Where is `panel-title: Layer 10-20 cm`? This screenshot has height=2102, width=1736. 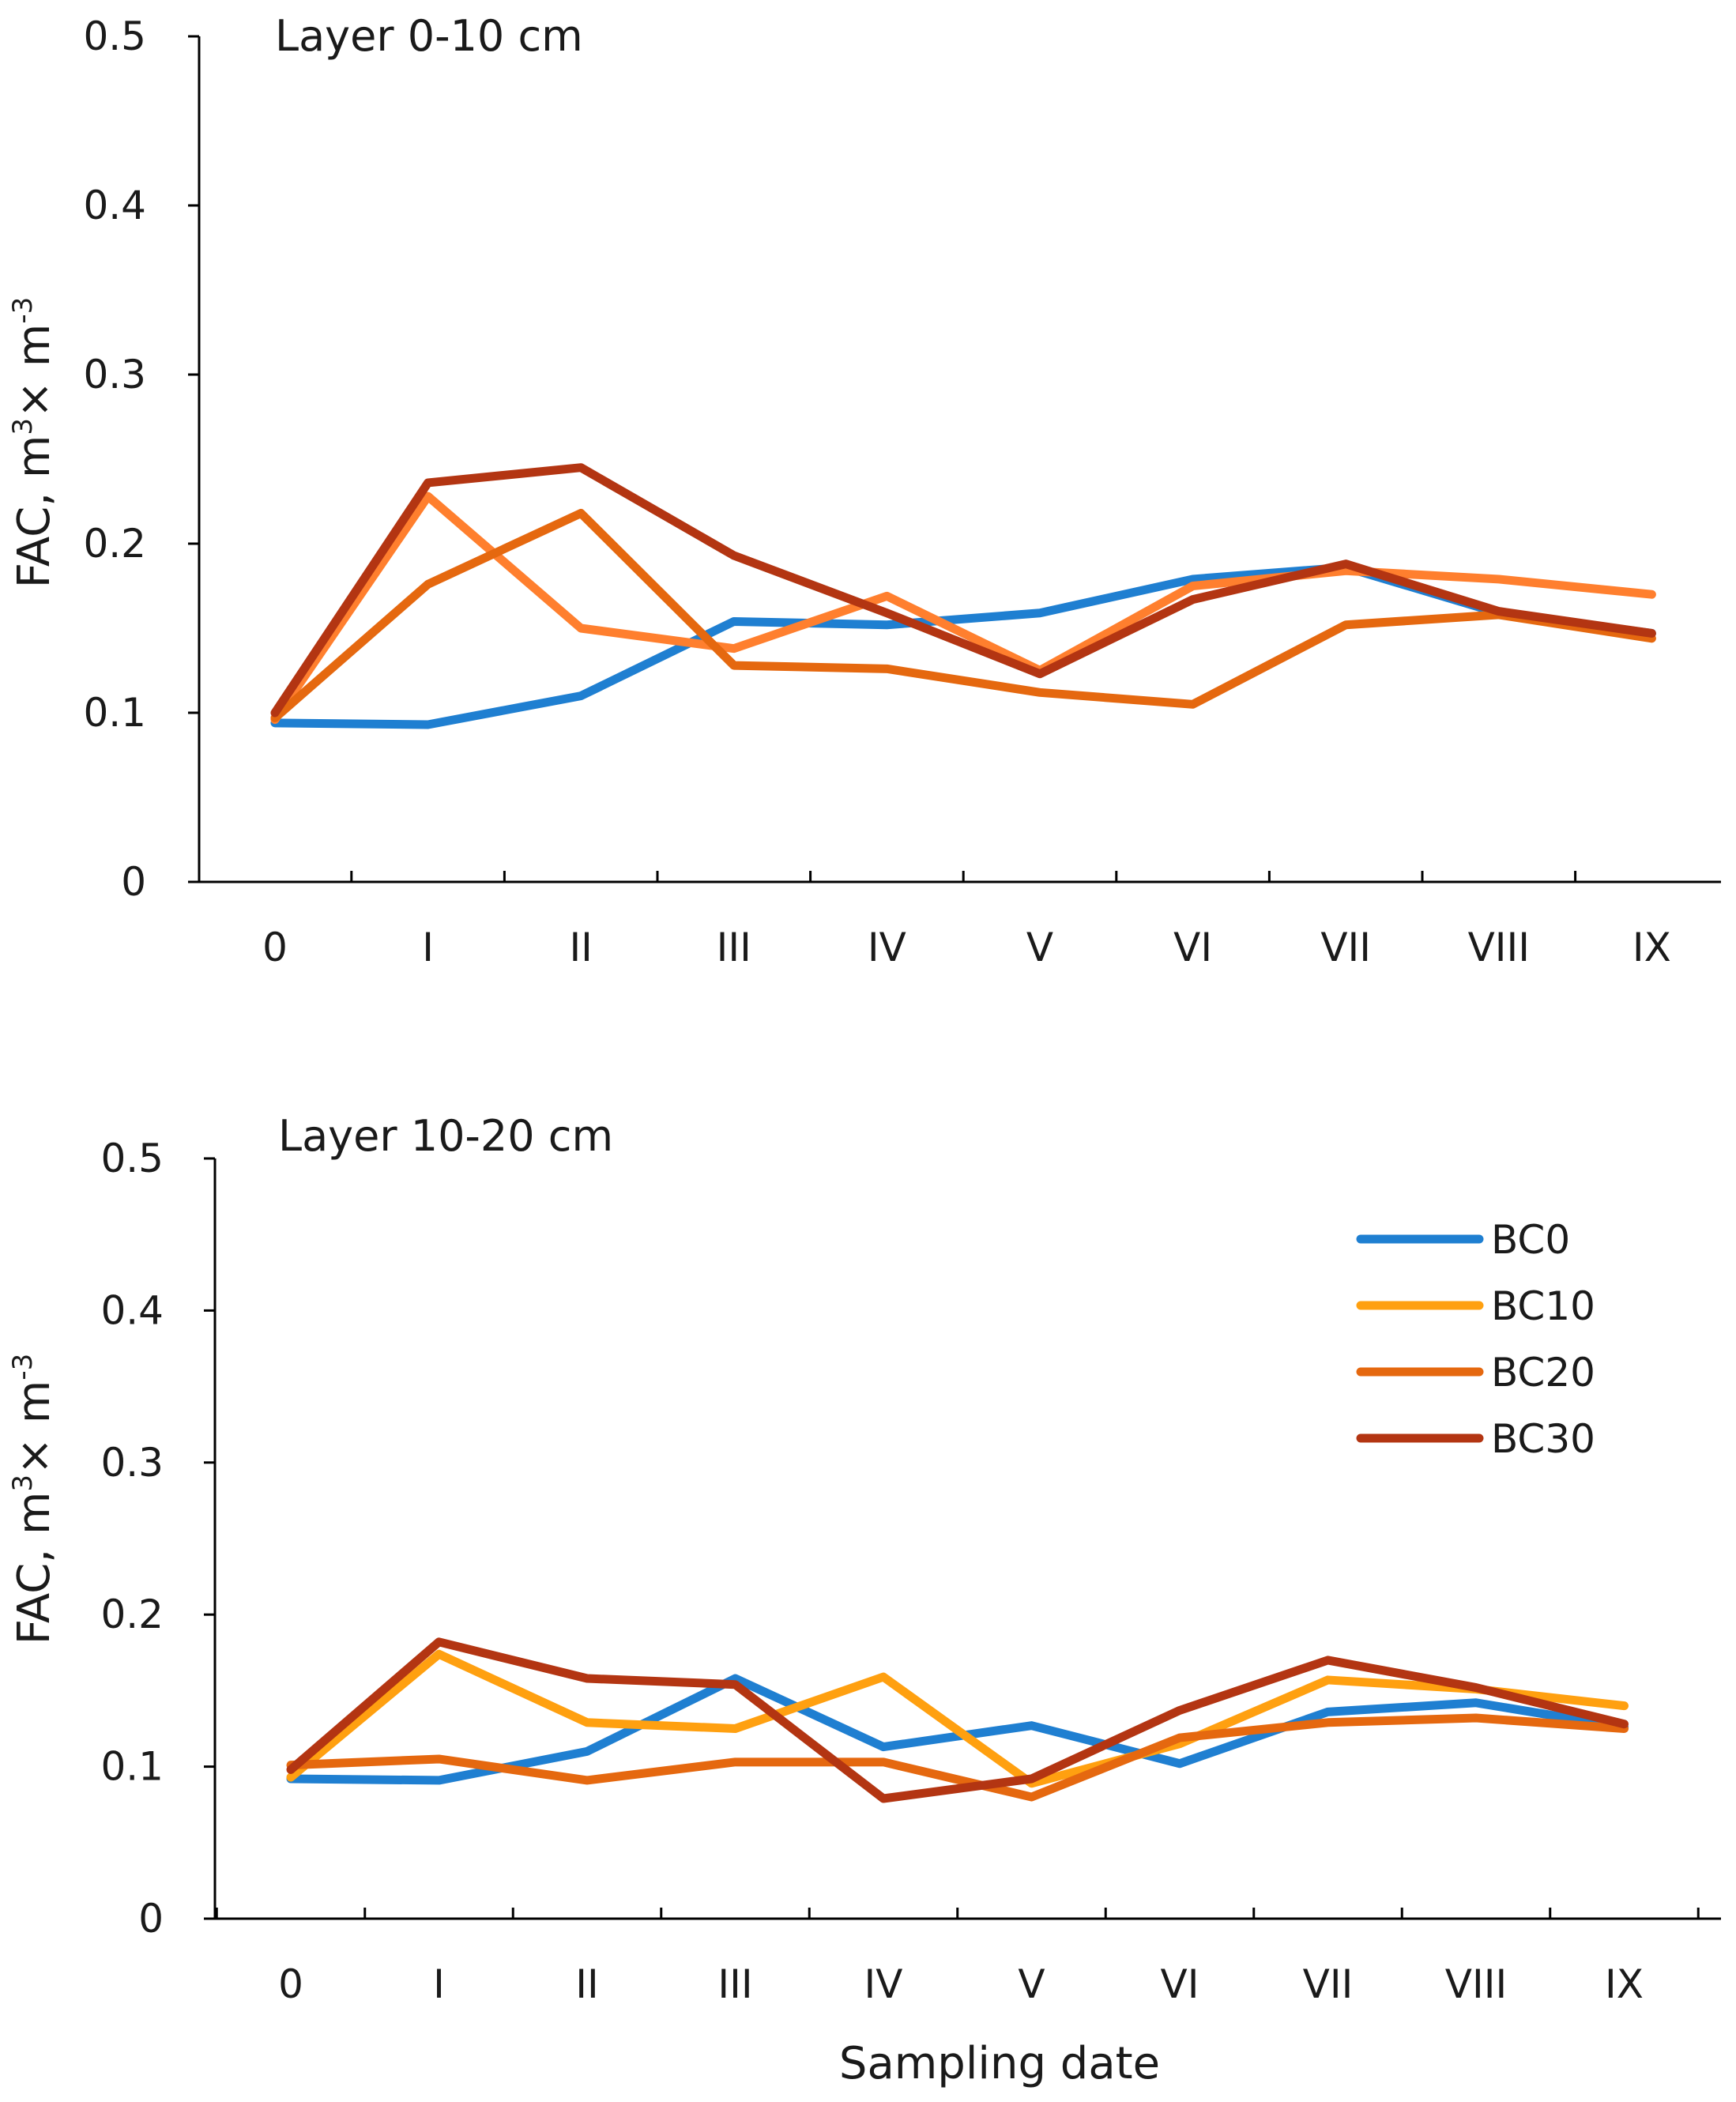 panel-title: Layer 10-20 cm is located at coordinates (445, 1136).